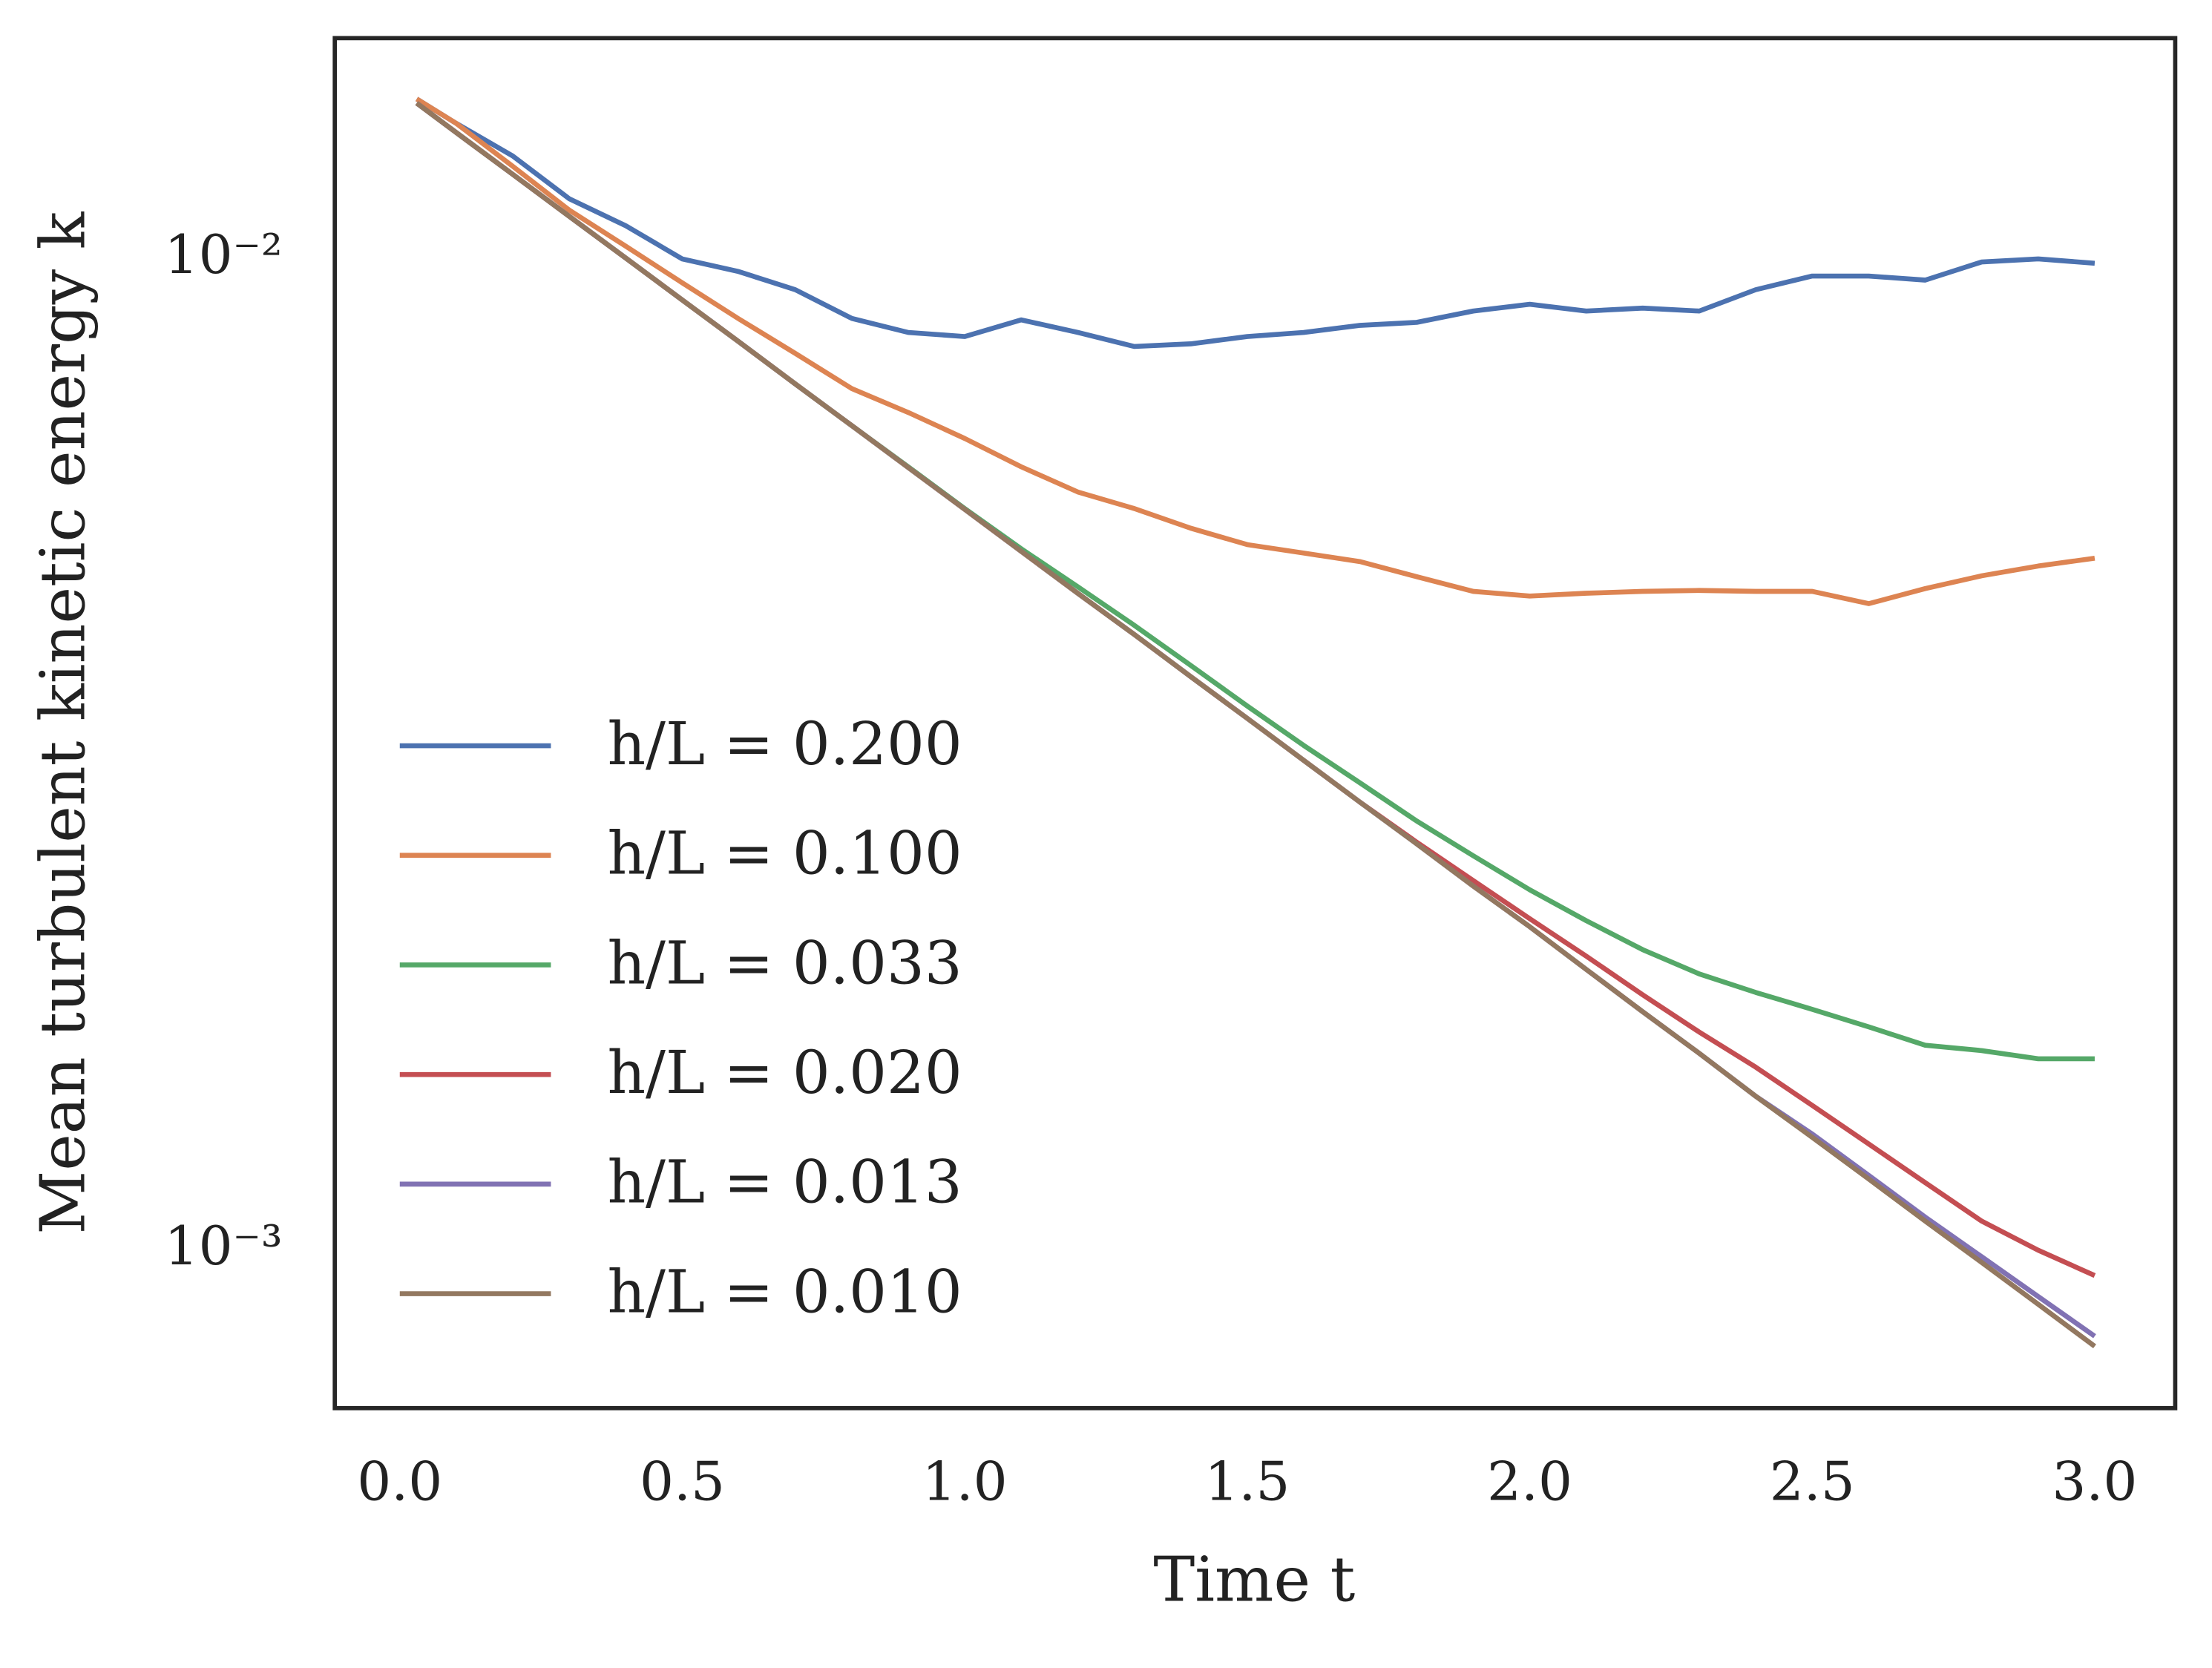  I want to click on x-axis-label: Time t, so click(1254, 1579).